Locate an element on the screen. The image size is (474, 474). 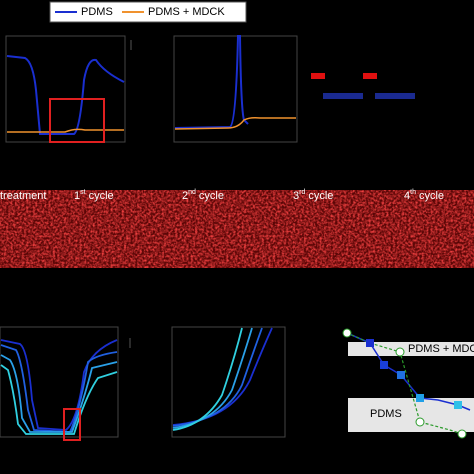
cycle-number: 4 is located at coordinates (407, 196).